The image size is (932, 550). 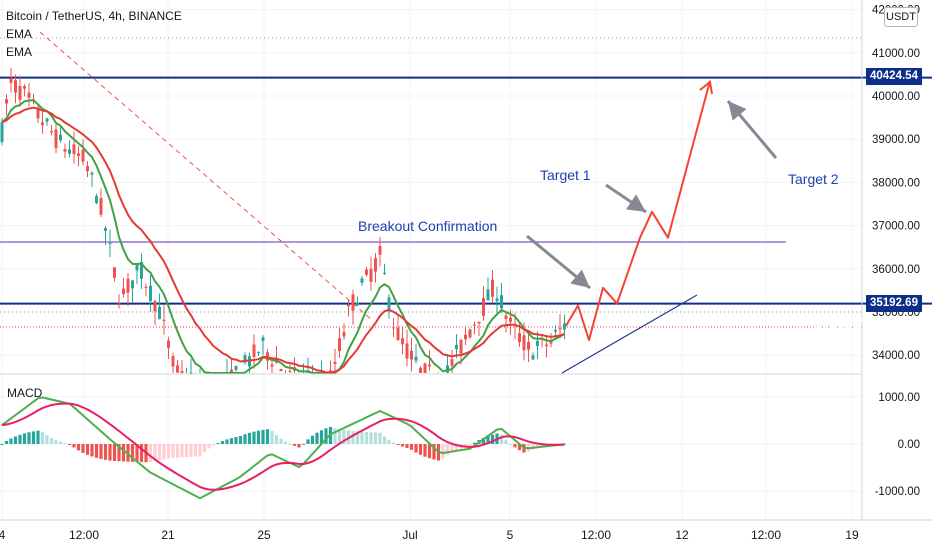 I want to click on price-tick-label: 34000.00, so click(x=896, y=356).